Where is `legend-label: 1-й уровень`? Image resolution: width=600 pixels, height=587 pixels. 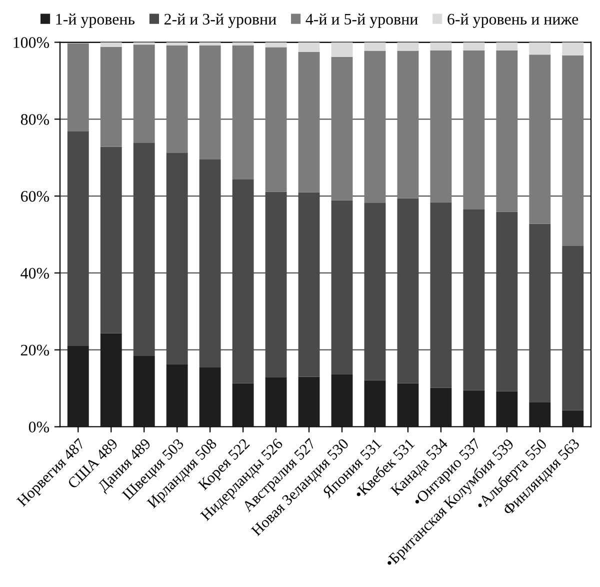
legend-label: 1-й уровень is located at coordinates (95, 21).